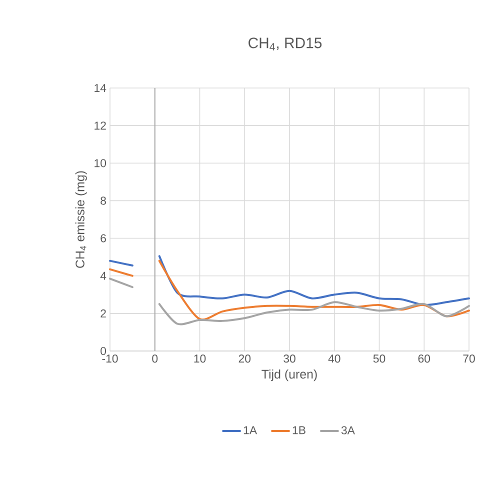 This screenshot has width=493, height=494. Describe the element at coordinates (110, 358) in the screenshot. I see `x-tick-label: -10` at that location.